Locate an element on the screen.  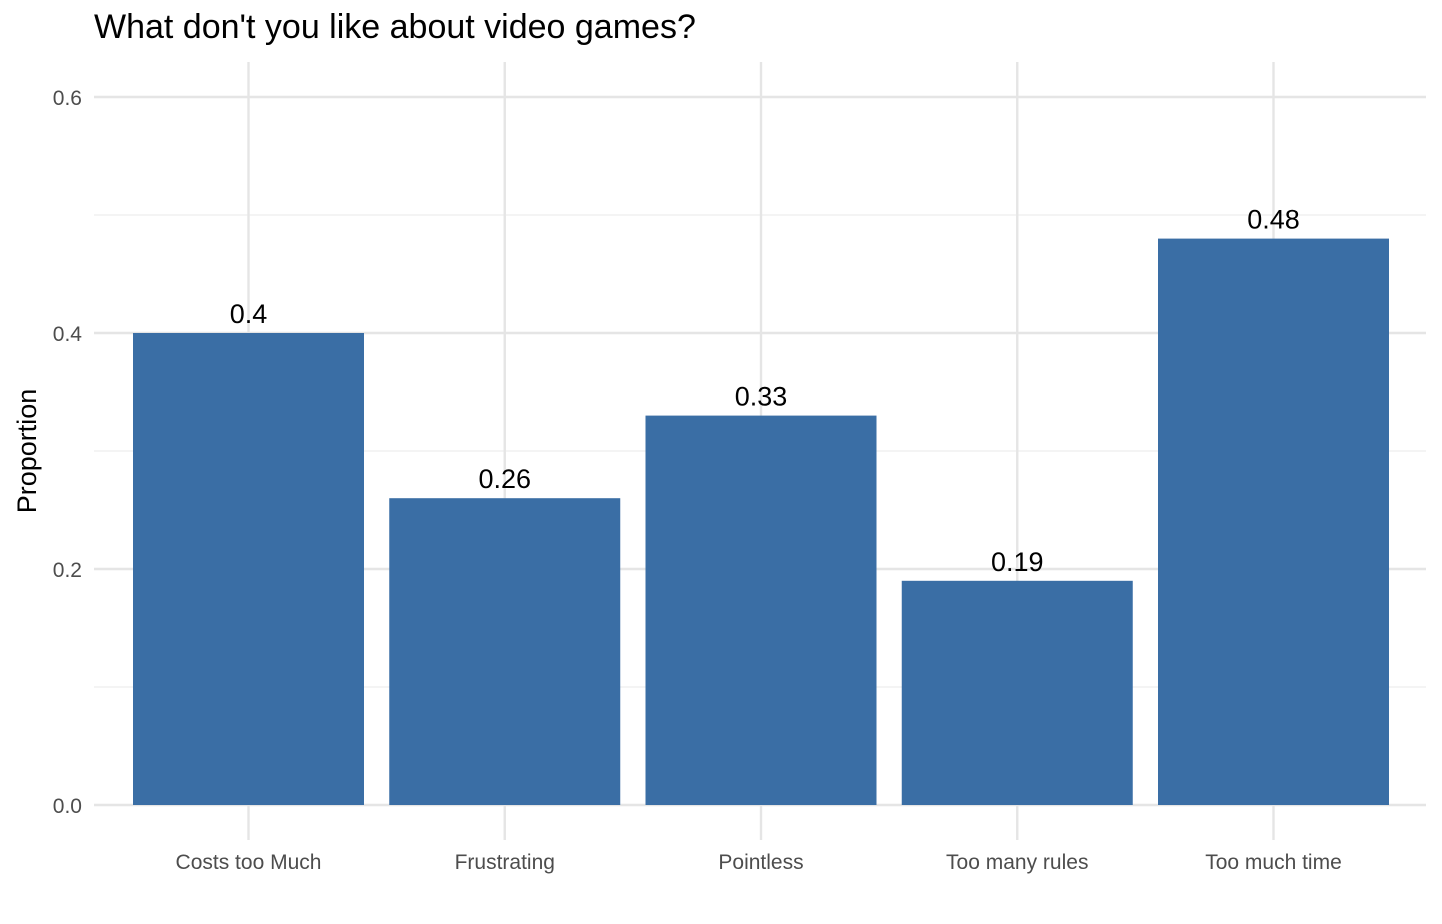
x-tick-label: Too much time is located at coordinates (1273, 862).